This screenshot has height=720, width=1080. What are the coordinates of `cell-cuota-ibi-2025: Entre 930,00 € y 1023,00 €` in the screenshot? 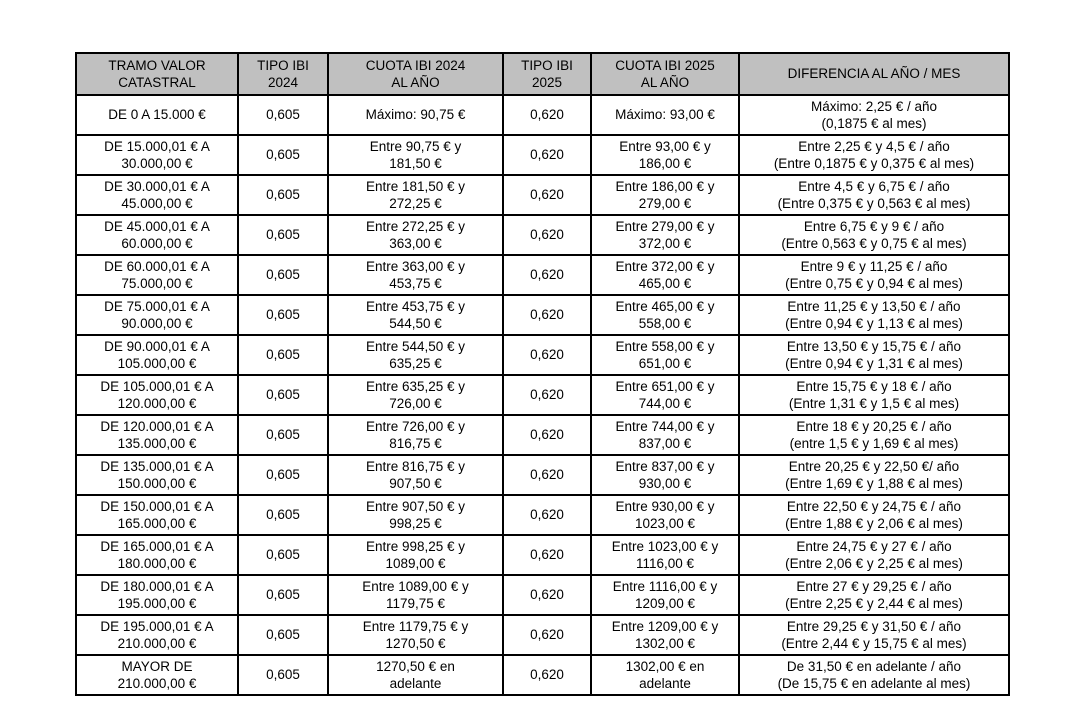 It's located at (665, 515).